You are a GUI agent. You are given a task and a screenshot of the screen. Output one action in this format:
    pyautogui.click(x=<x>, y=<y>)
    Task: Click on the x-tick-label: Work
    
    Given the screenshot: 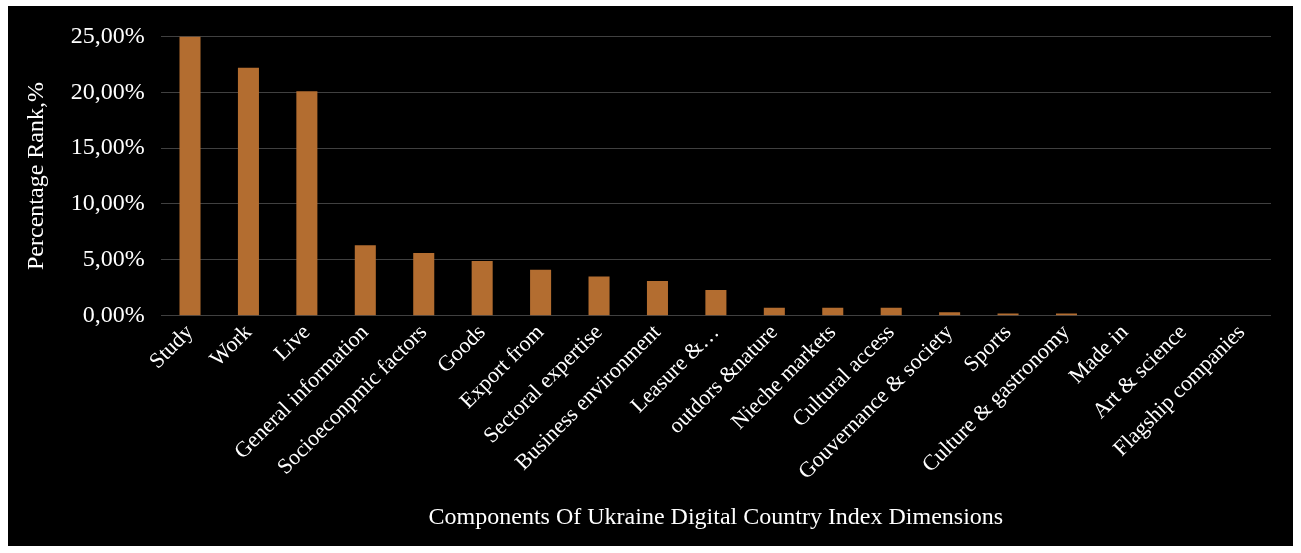 What is the action you would take?
    pyautogui.click(x=230, y=344)
    